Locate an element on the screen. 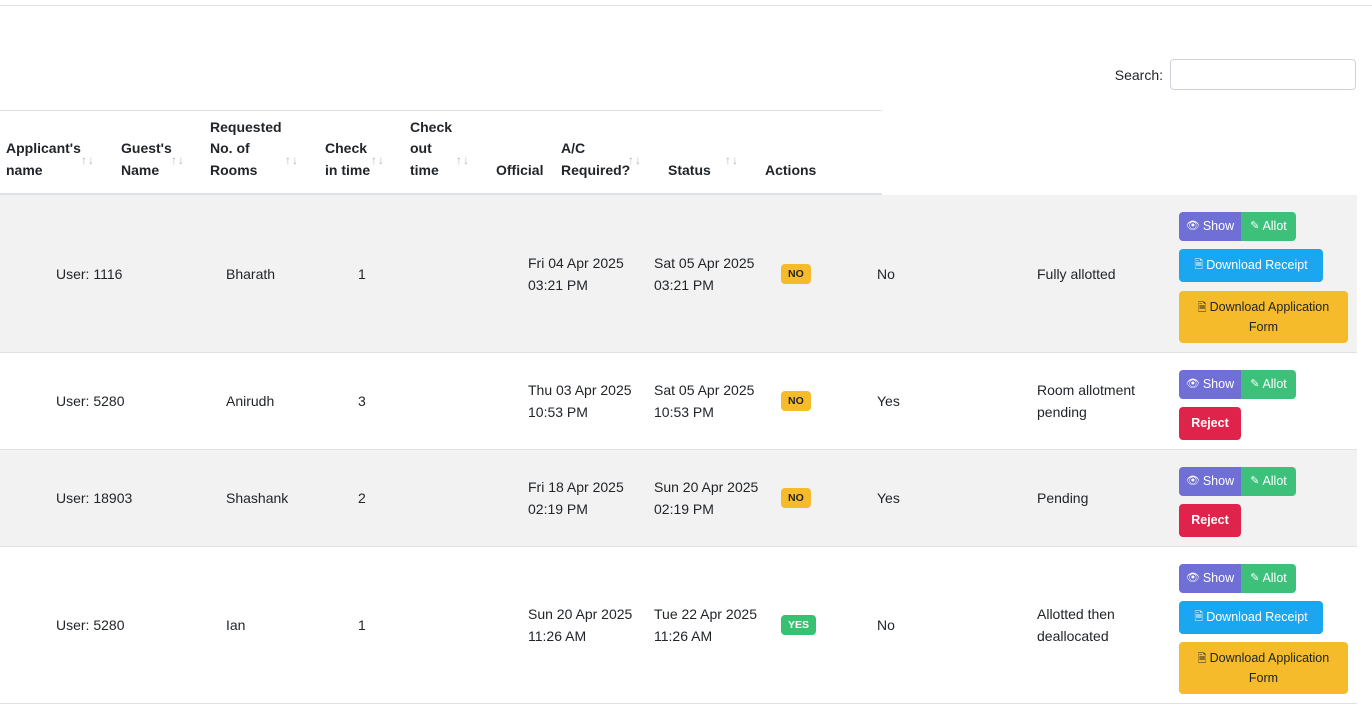 This screenshot has height=714, width=1372. rooms-cell: 2 is located at coordinates (362, 498).